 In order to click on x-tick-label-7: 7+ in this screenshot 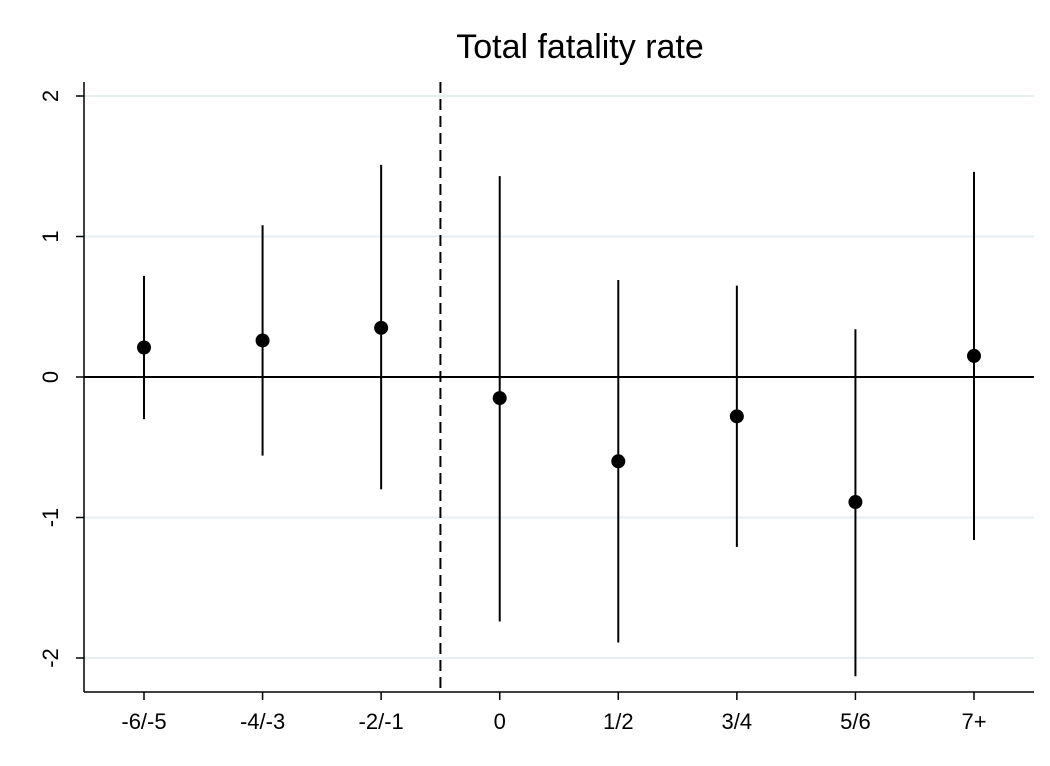, I will do `click(973, 721)`.